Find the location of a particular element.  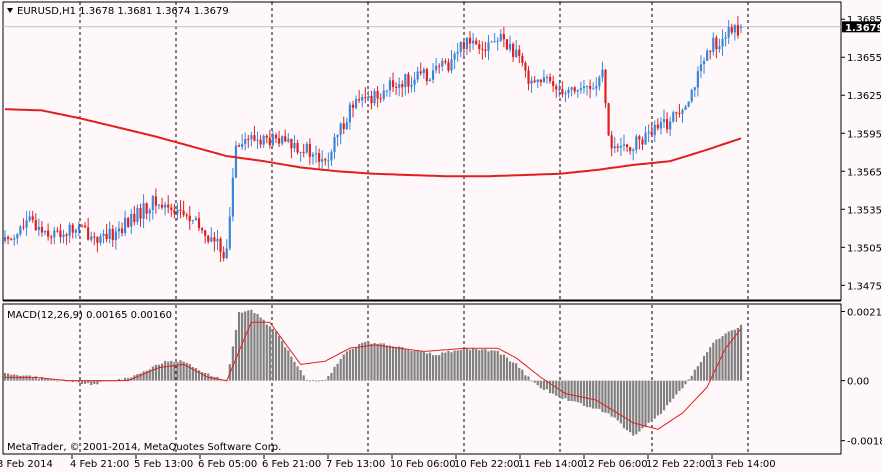

moving-average-line is located at coordinates (373, 143).